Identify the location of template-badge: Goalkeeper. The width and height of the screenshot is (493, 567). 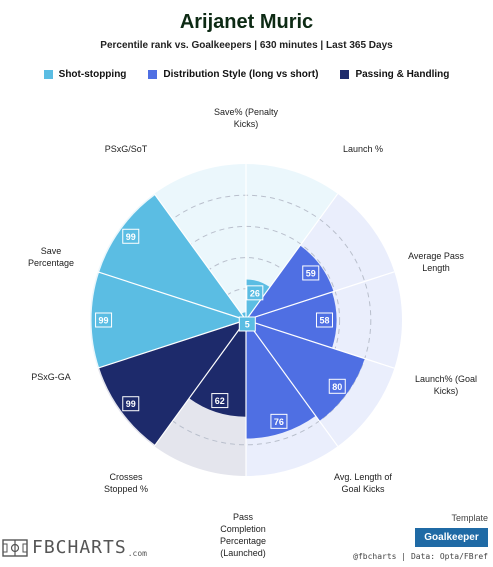
(451, 537).